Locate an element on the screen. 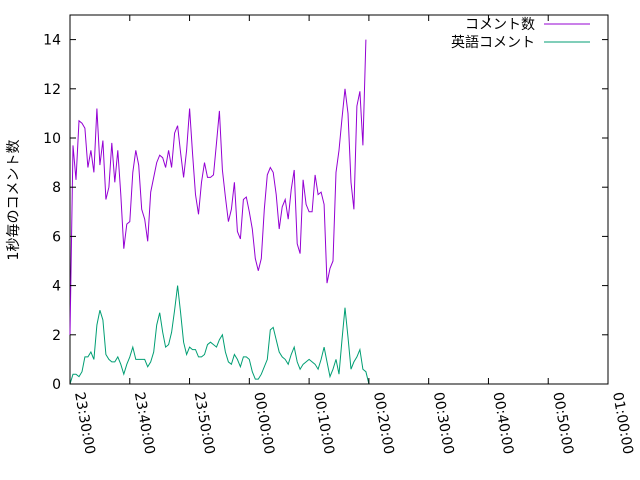  legend-label-1: 英語コメント is located at coordinates (493, 42).